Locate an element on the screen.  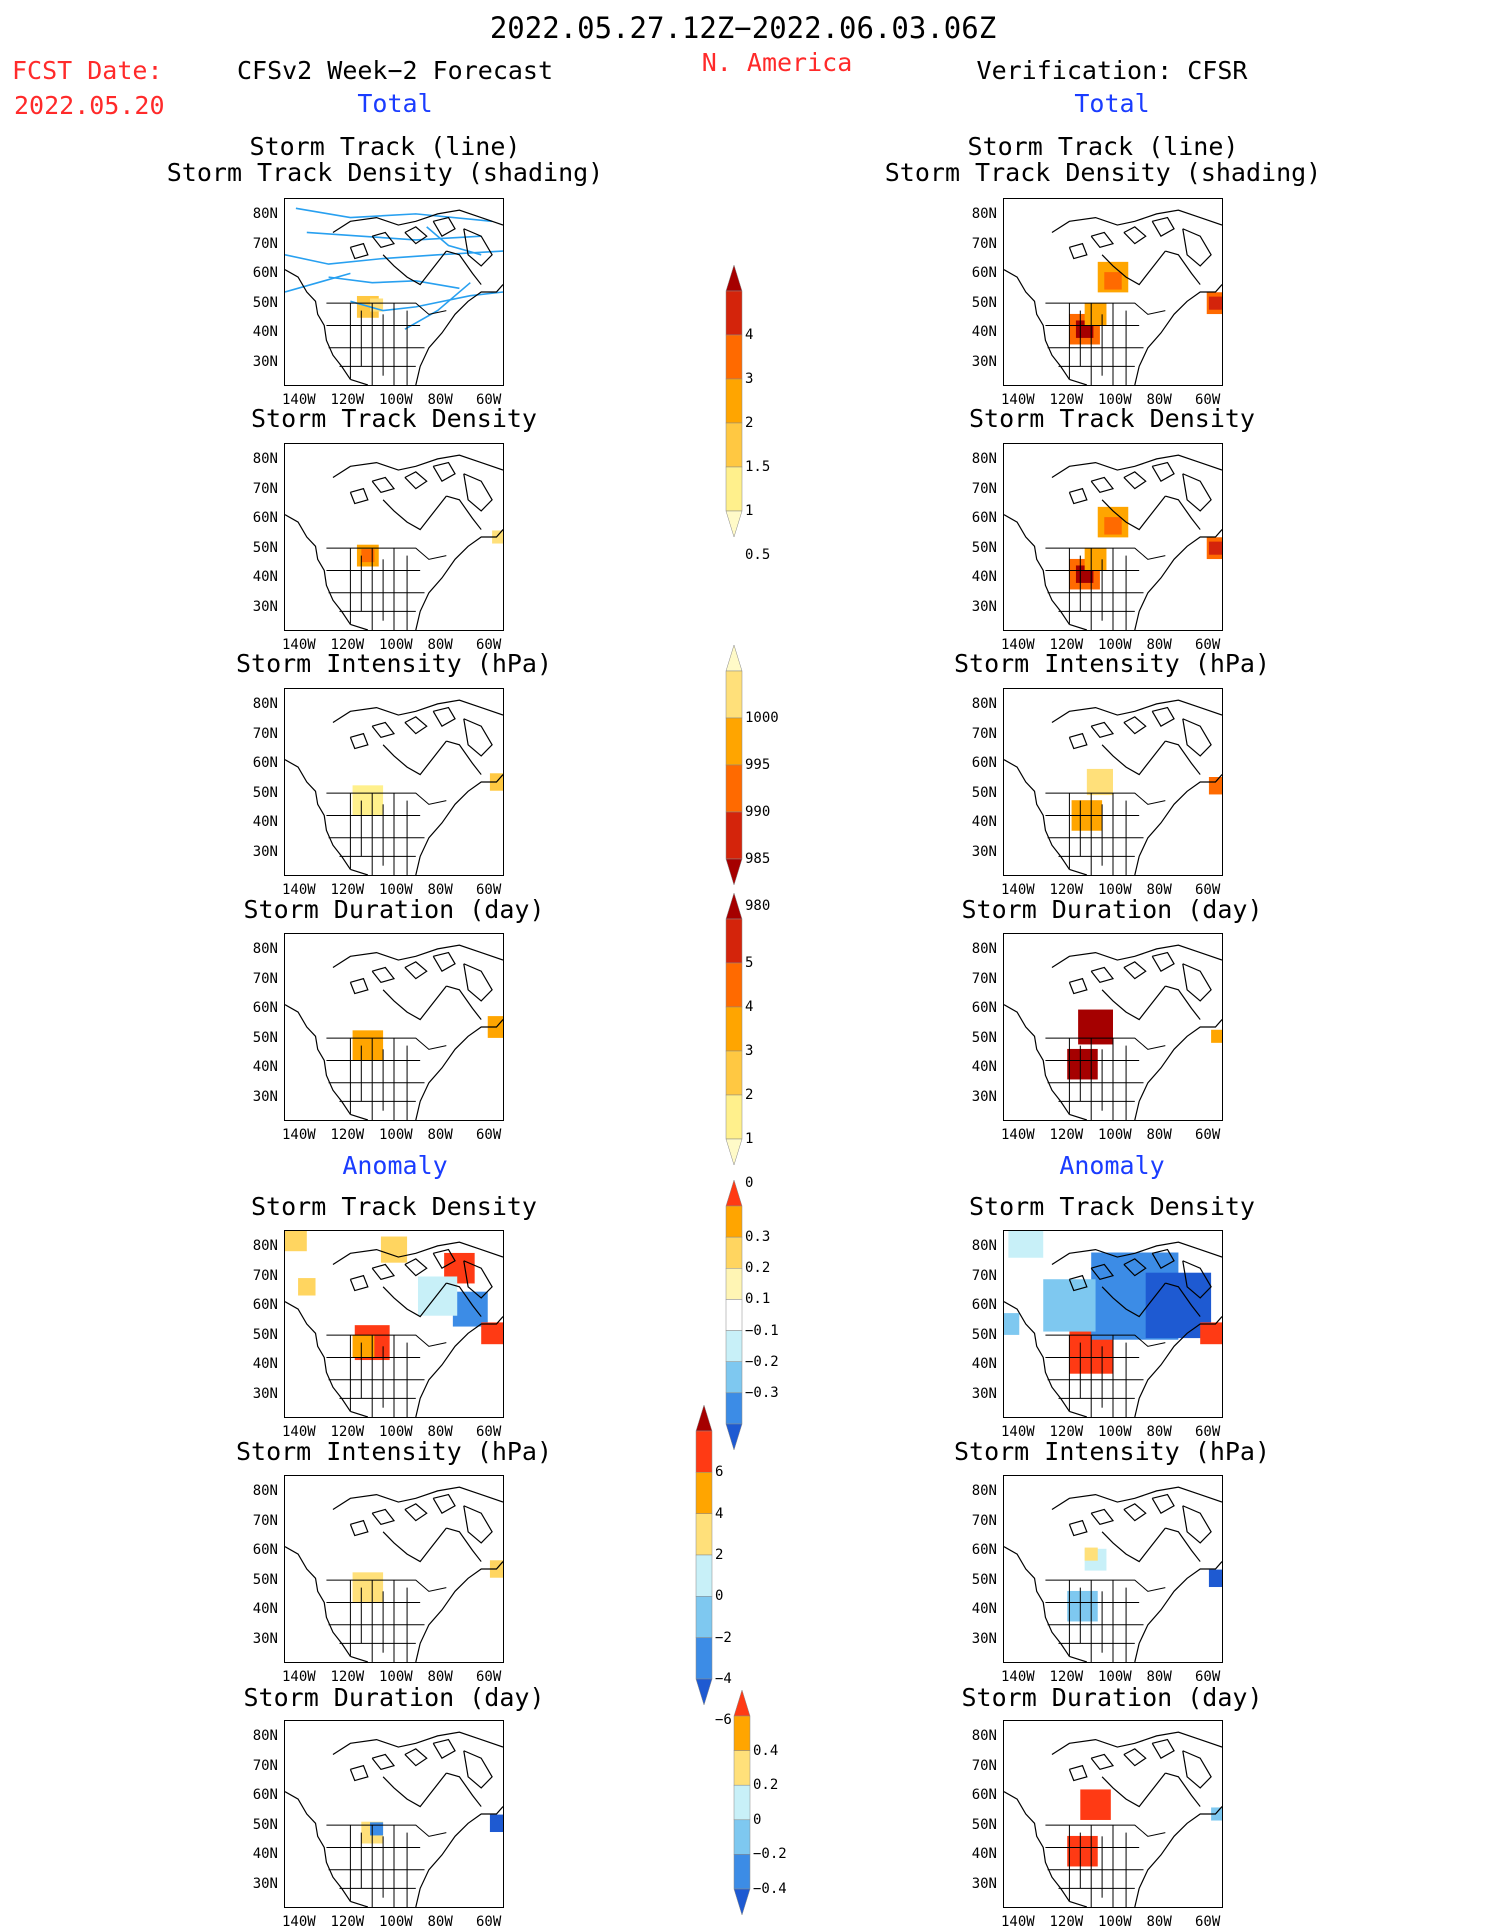
left-map-anom-density is located at coordinates (394, 1324).